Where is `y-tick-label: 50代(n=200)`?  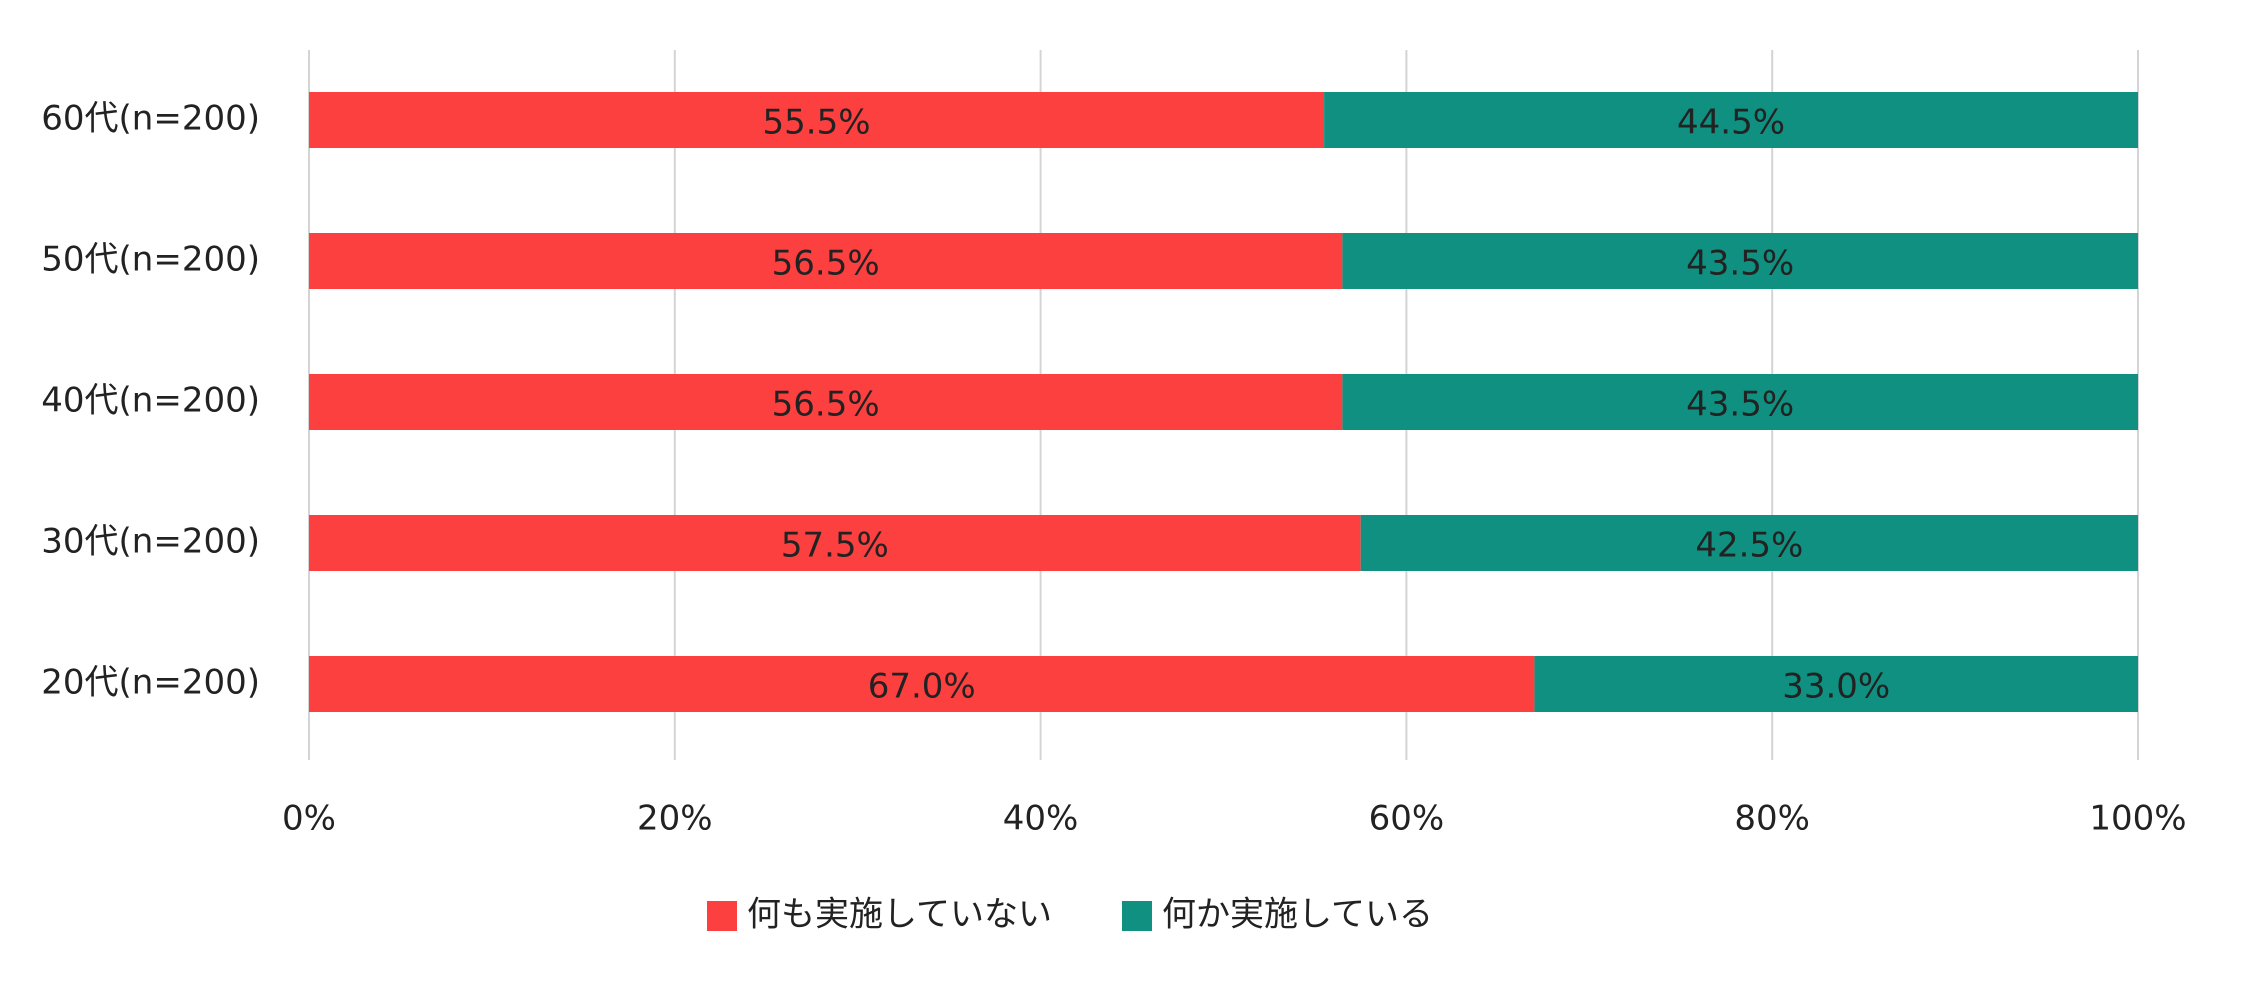 y-tick-label: 50代(n=200) is located at coordinates (150, 260).